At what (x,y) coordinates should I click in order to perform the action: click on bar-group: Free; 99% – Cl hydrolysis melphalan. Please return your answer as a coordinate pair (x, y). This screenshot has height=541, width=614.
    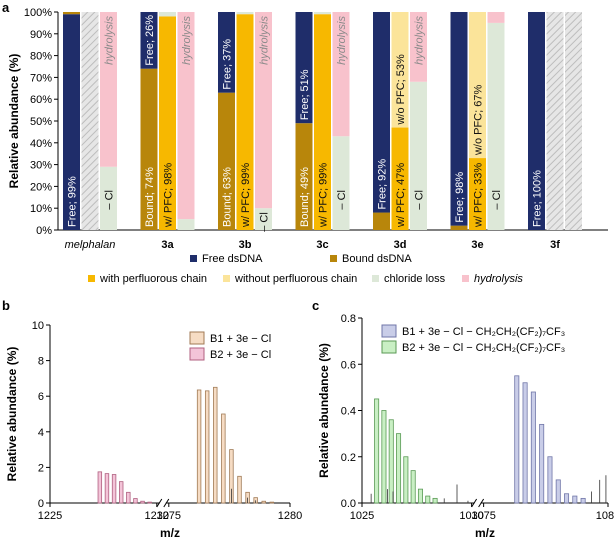
    Looking at the image, I should click on (90, 131).